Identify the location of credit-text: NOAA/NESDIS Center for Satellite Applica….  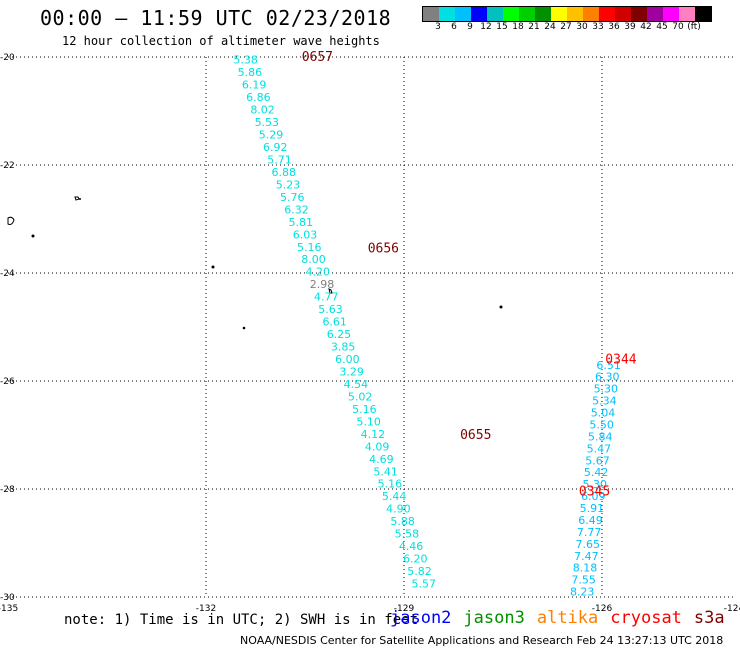
(482, 640).